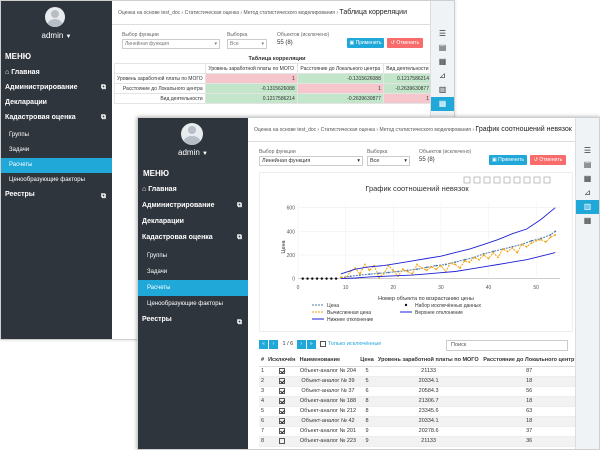 The width and height of the screenshot is (600, 450). What do you see at coordinates (328, 360) in the screenshot?
I see `column-header: Наименование` at bounding box center [328, 360].